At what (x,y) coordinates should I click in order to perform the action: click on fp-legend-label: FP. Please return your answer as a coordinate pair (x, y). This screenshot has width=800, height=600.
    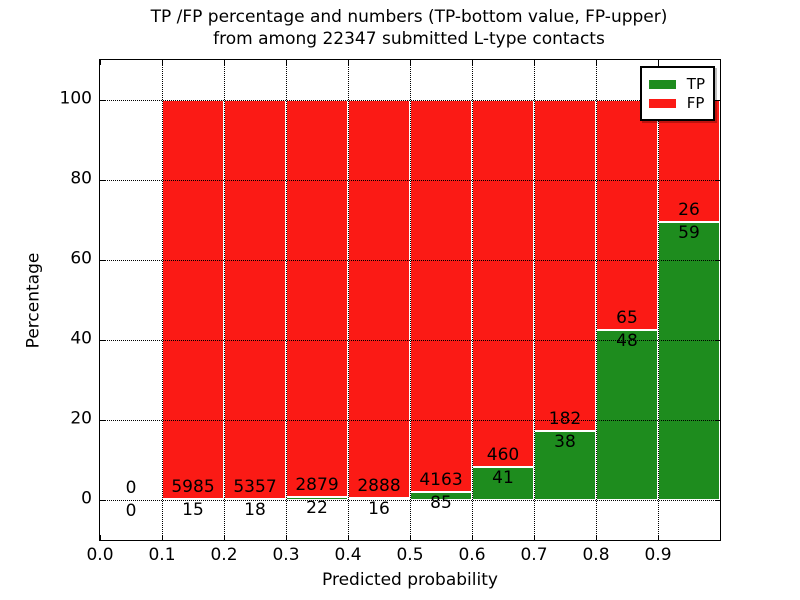
    Looking at the image, I should click on (695, 103).